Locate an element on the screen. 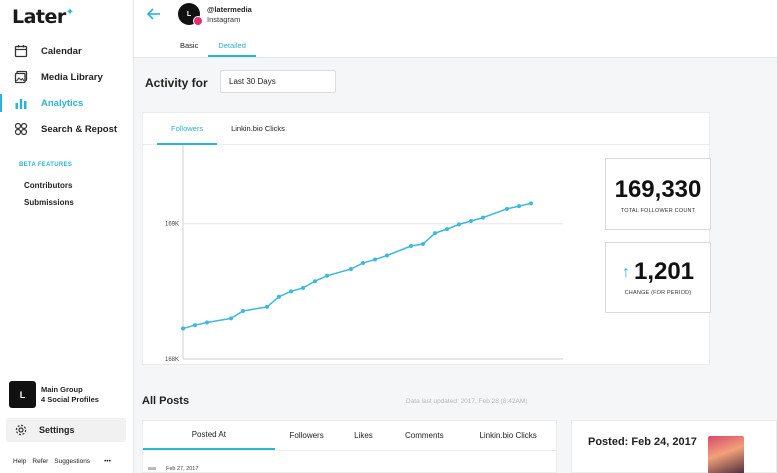 Image resolution: width=777 pixels, height=473 pixels. beta-features-label: BETA FEATURES is located at coordinates (46, 165).